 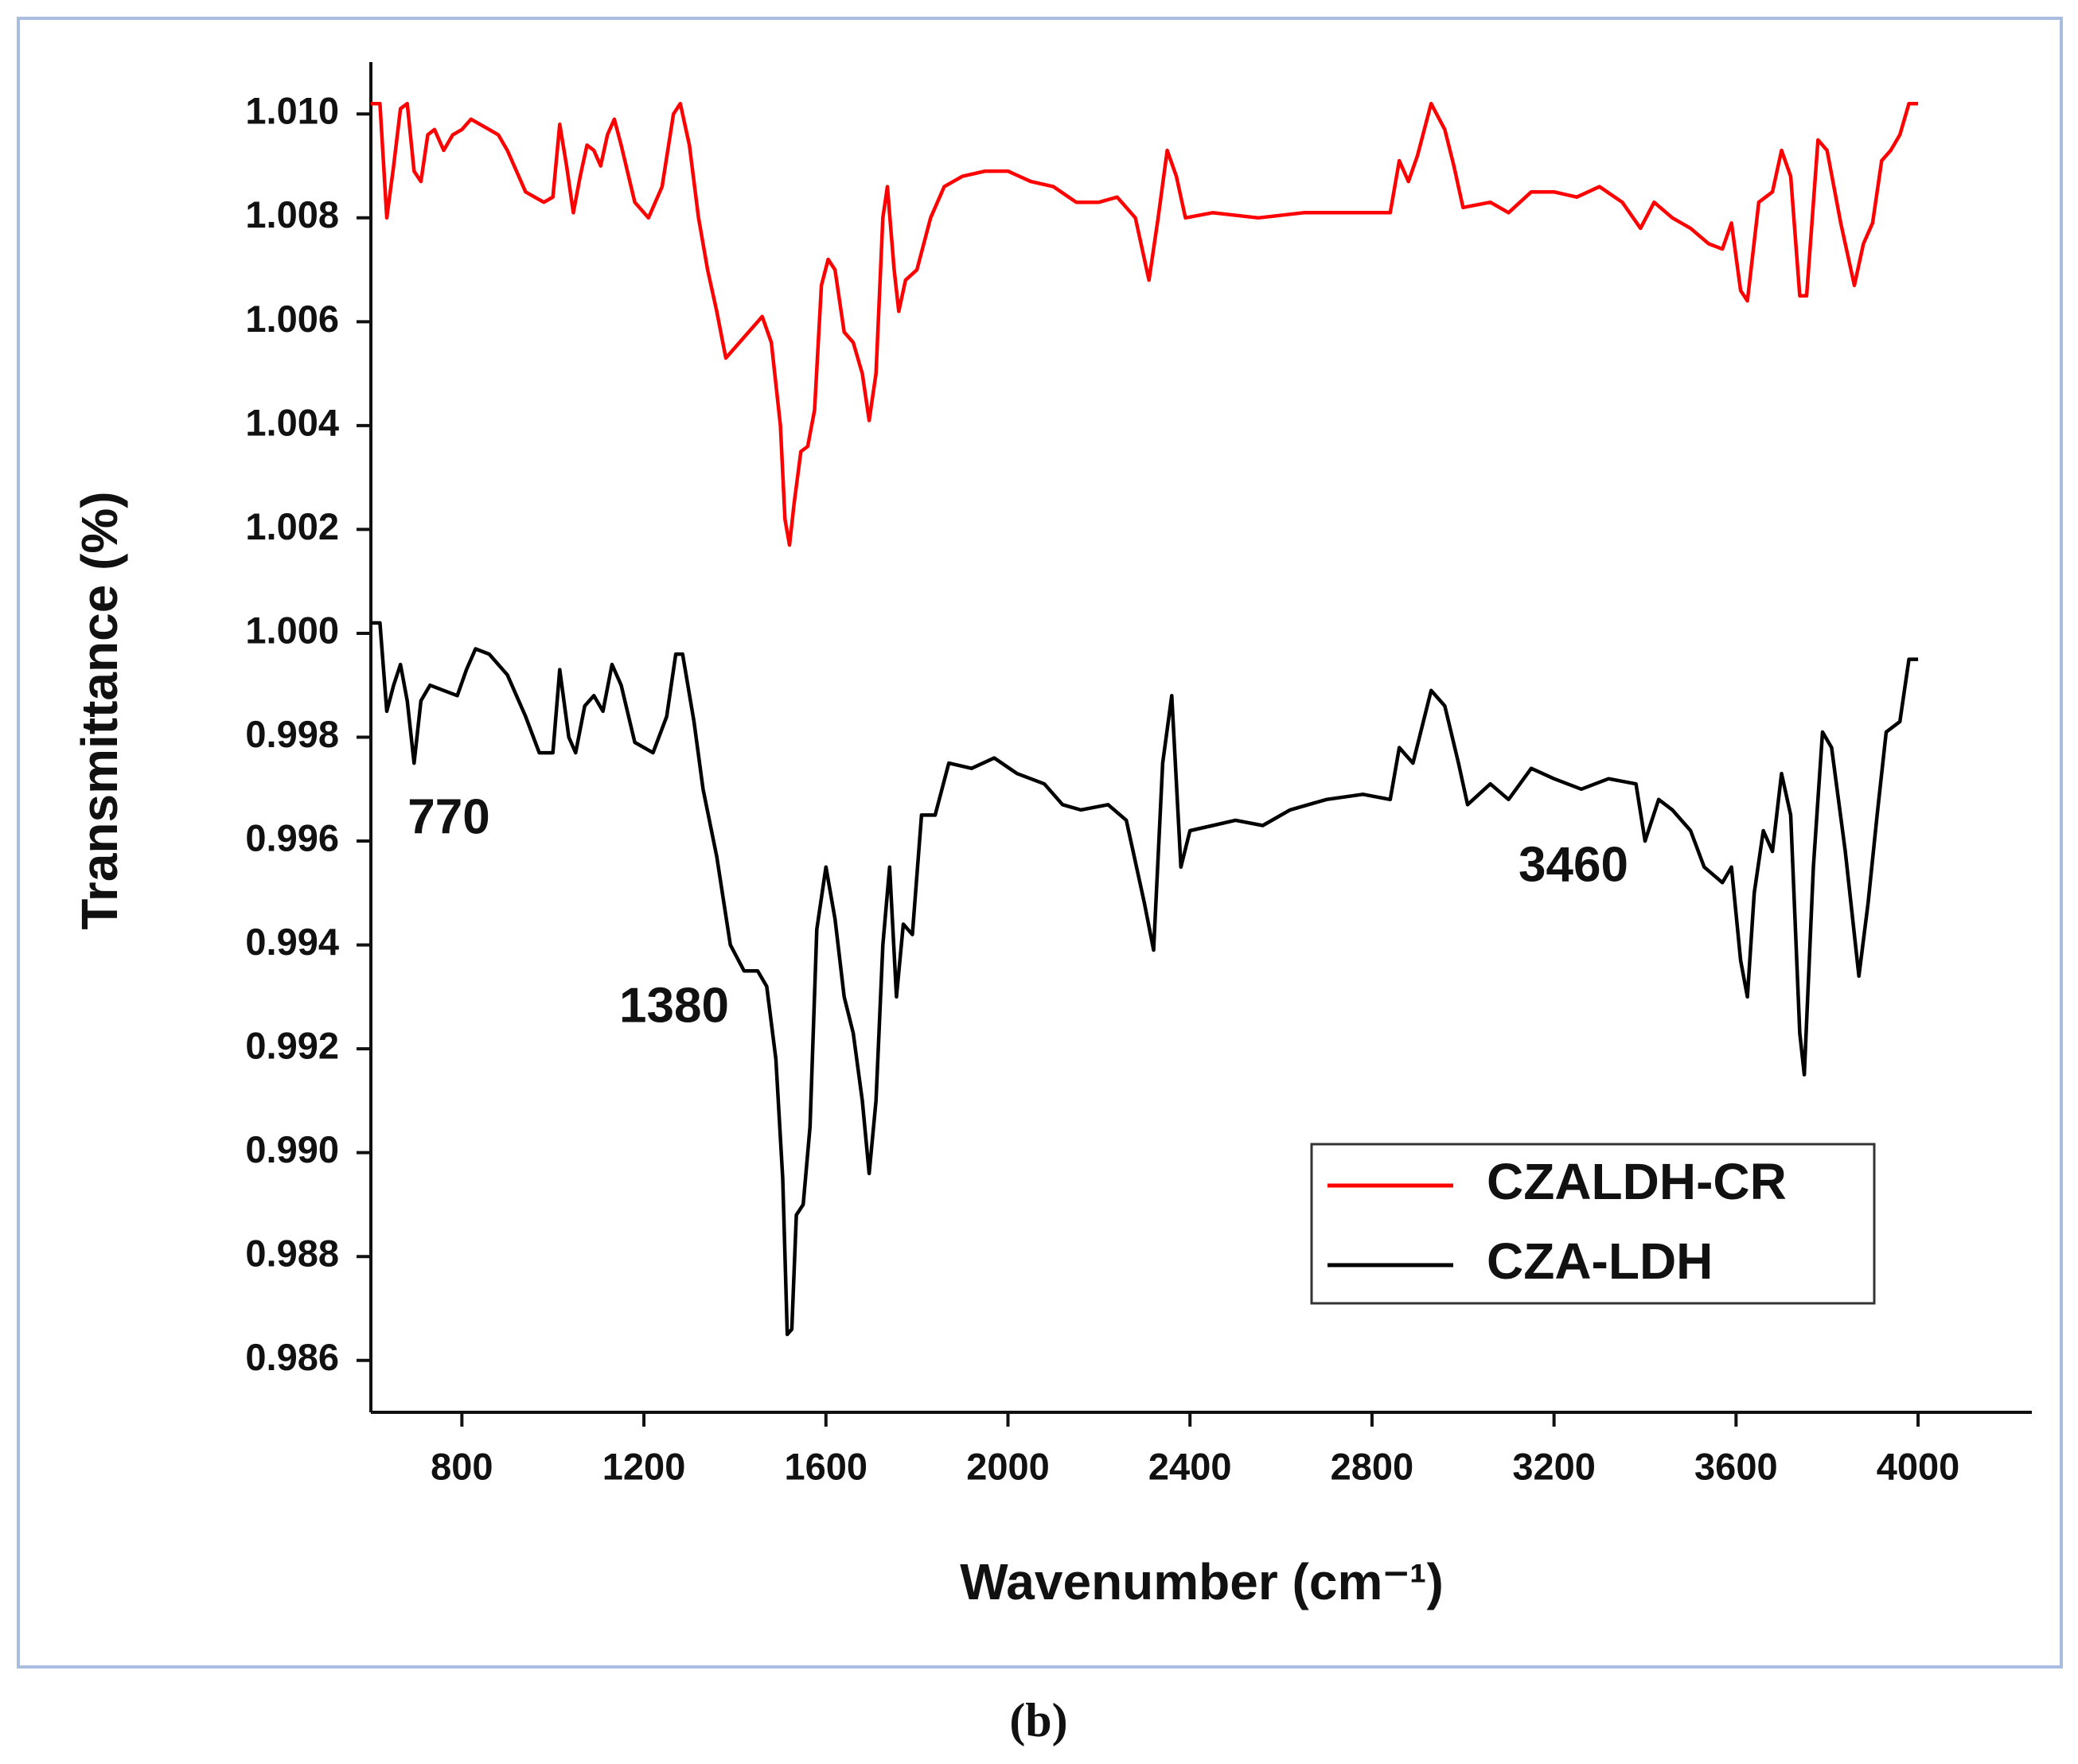 I want to click on annotation: 1380, so click(x=674, y=1005).